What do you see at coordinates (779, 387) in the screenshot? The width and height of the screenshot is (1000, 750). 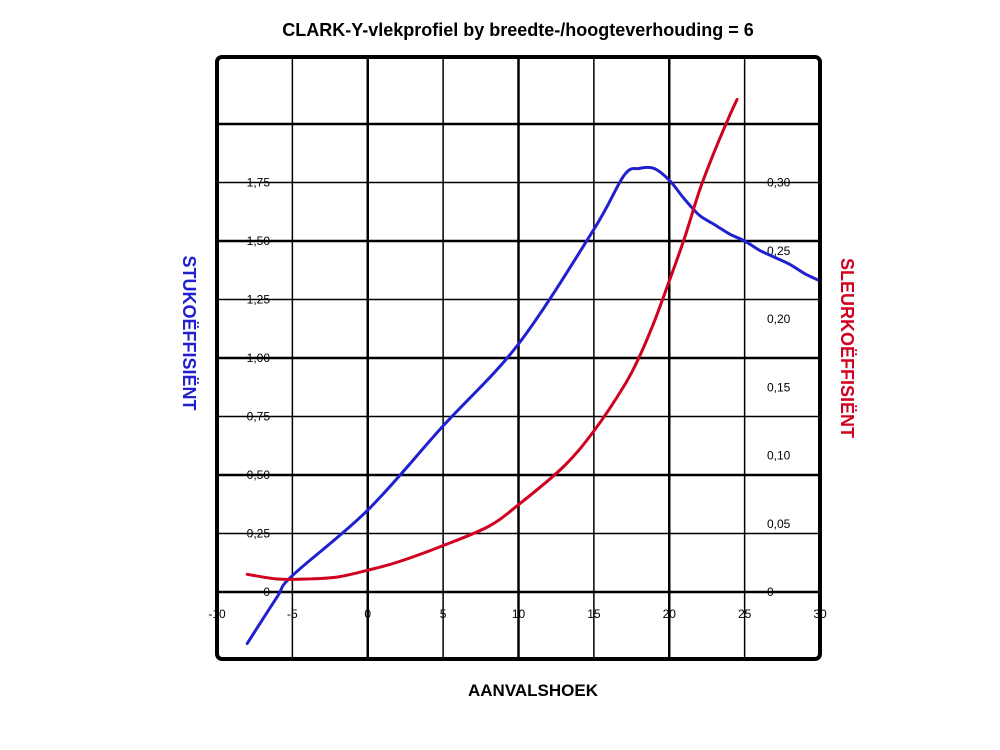 I see `y-tick-label-right: 0,15` at bounding box center [779, 387].